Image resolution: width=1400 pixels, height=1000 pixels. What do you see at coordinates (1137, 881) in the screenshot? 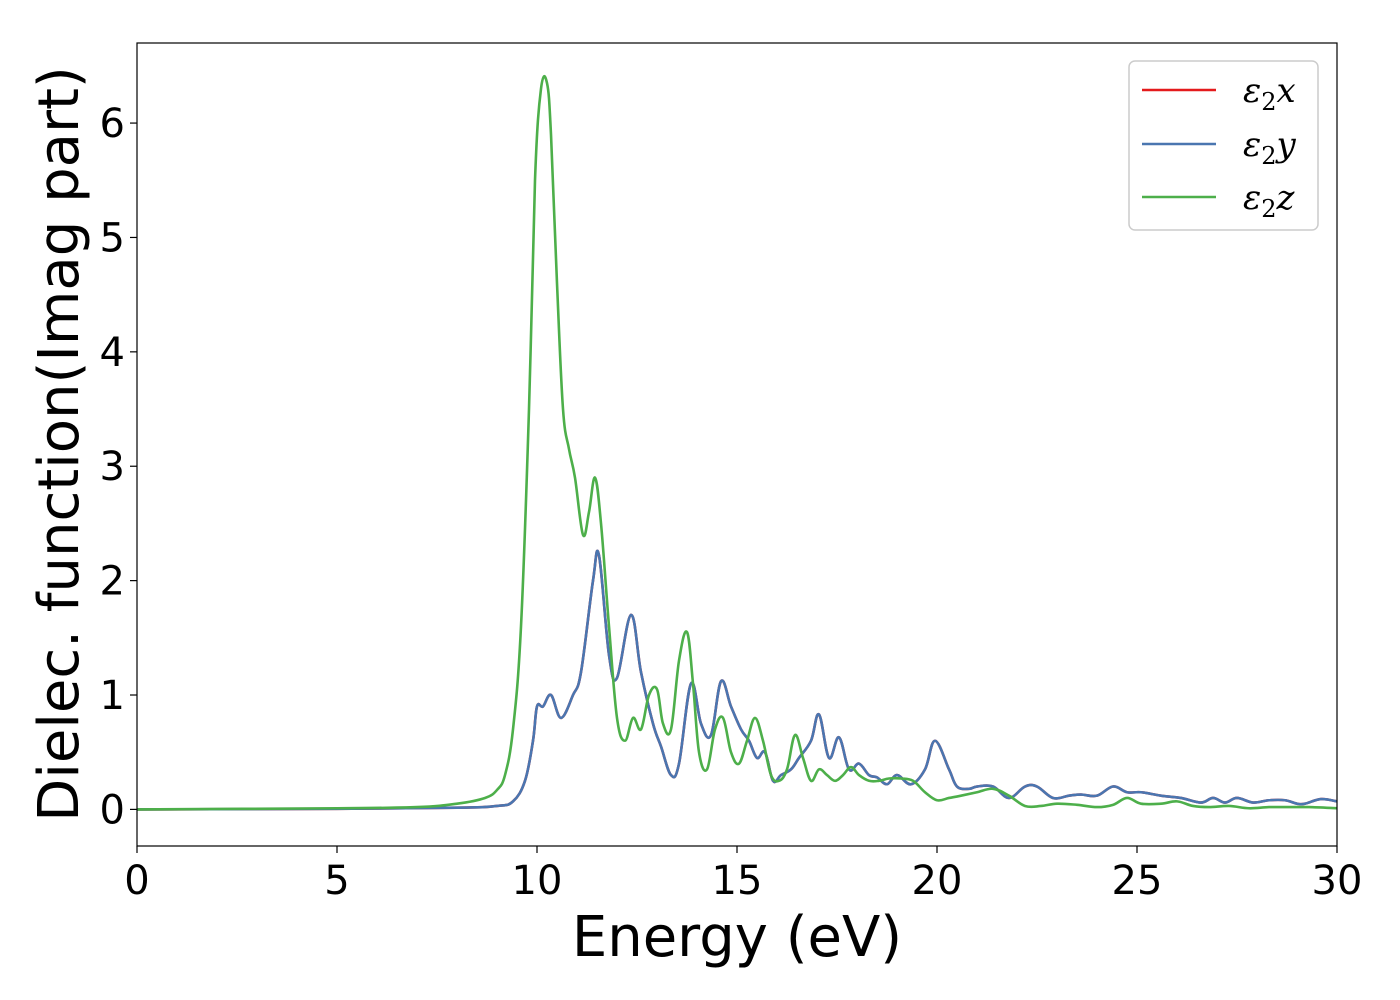
I see `x-tick-label: 25` at bounding box center [1137, 881].